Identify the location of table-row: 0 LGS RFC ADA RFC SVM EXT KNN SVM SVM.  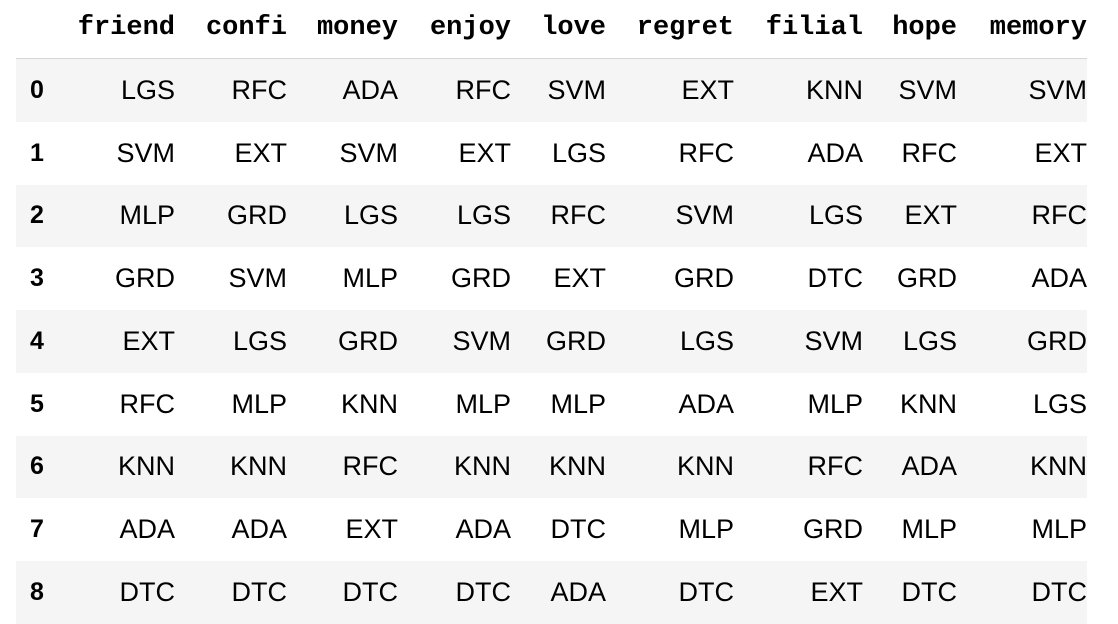
(551, 90).